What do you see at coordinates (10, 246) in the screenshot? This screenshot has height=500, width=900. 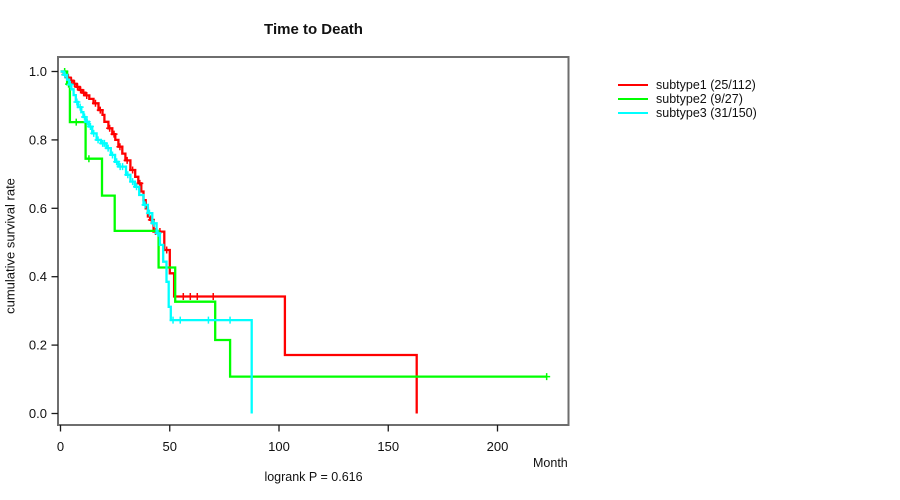 I see `y-axis-label: cumulative survival rate` at bounding box center [10, 246].